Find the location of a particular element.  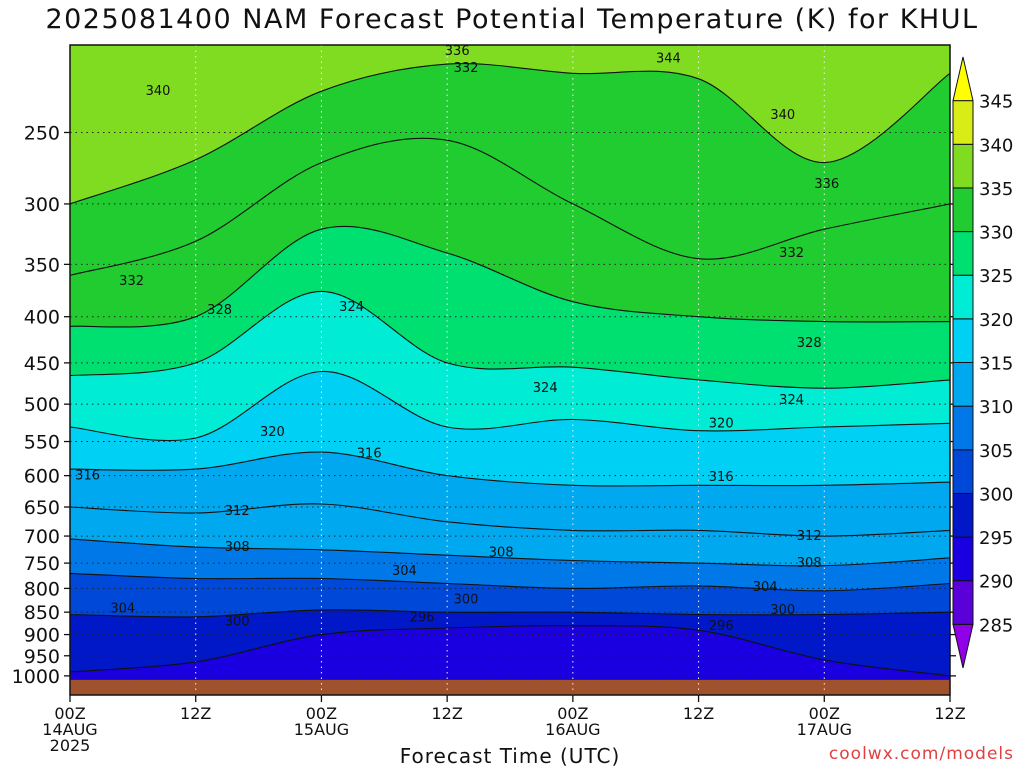

x-tick-year-label: 2025 is located at coordinates (70, 745).